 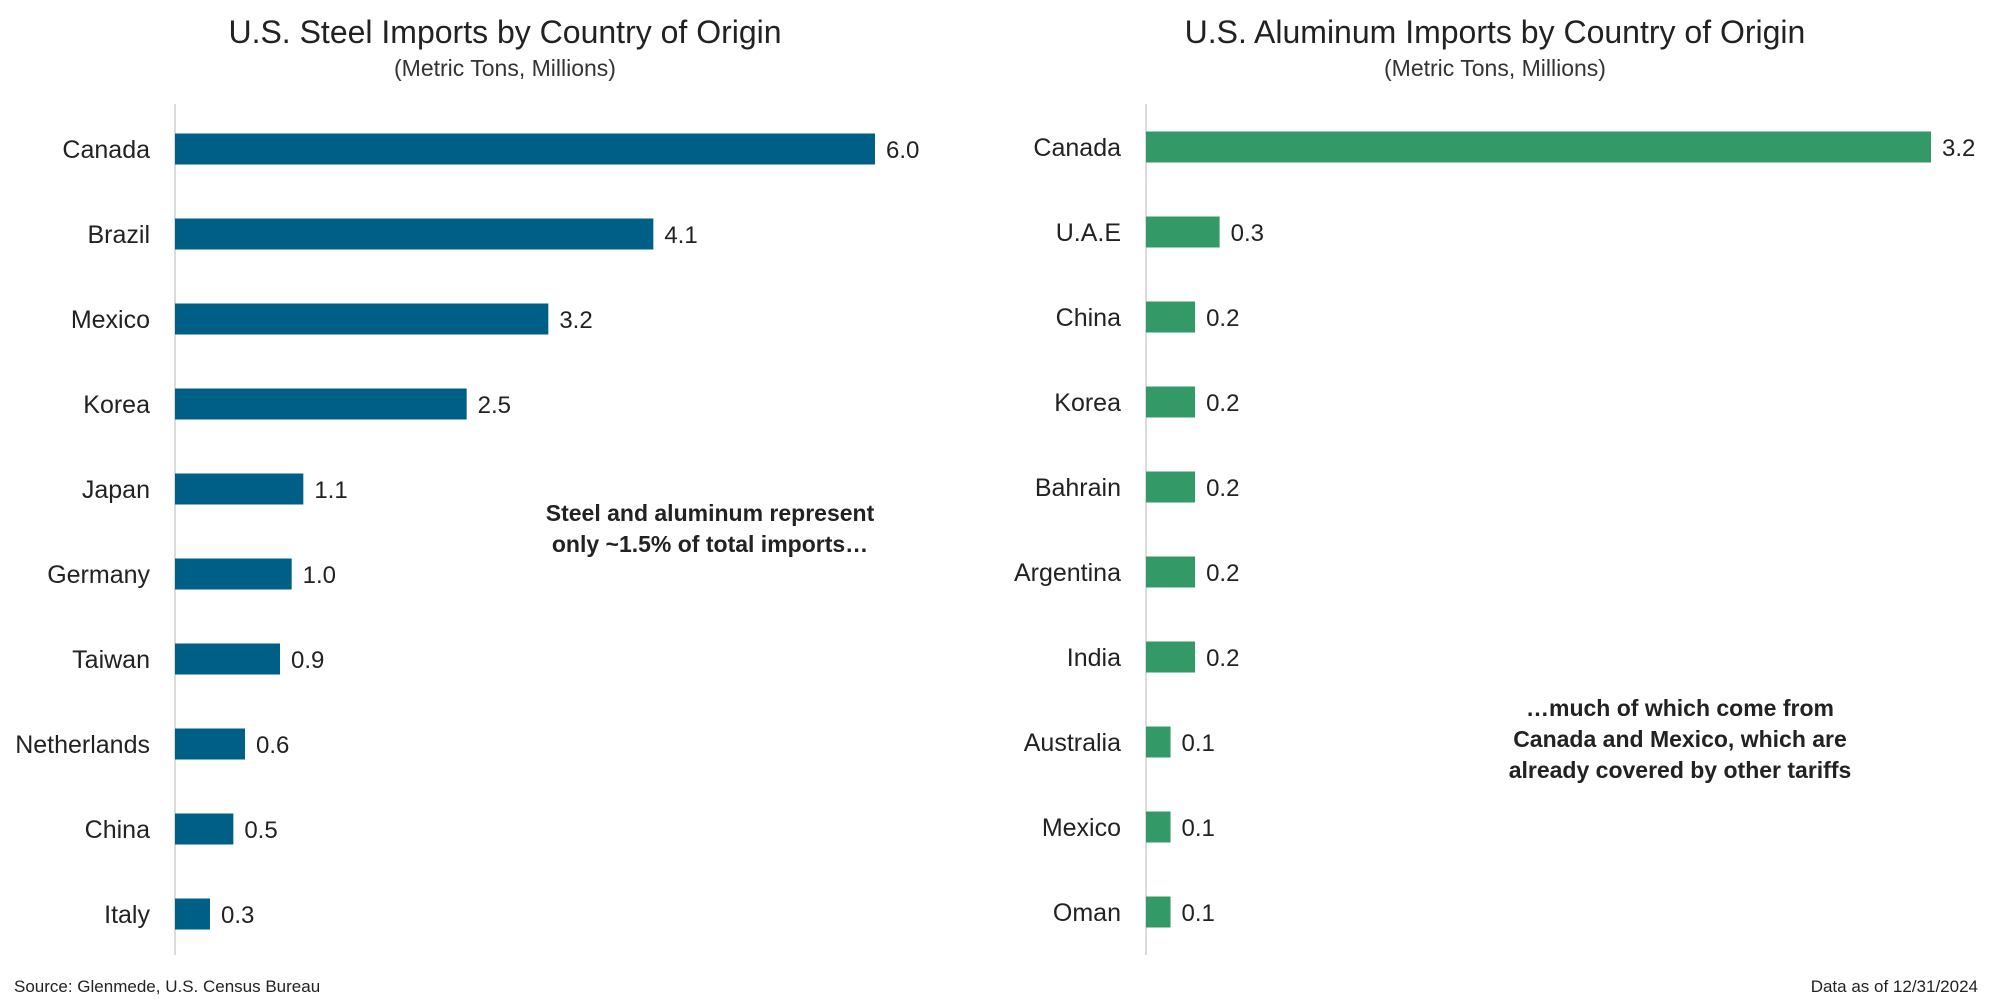 I want to click on aluminum-value-label: 0.3, so click(x=1247, y=233).